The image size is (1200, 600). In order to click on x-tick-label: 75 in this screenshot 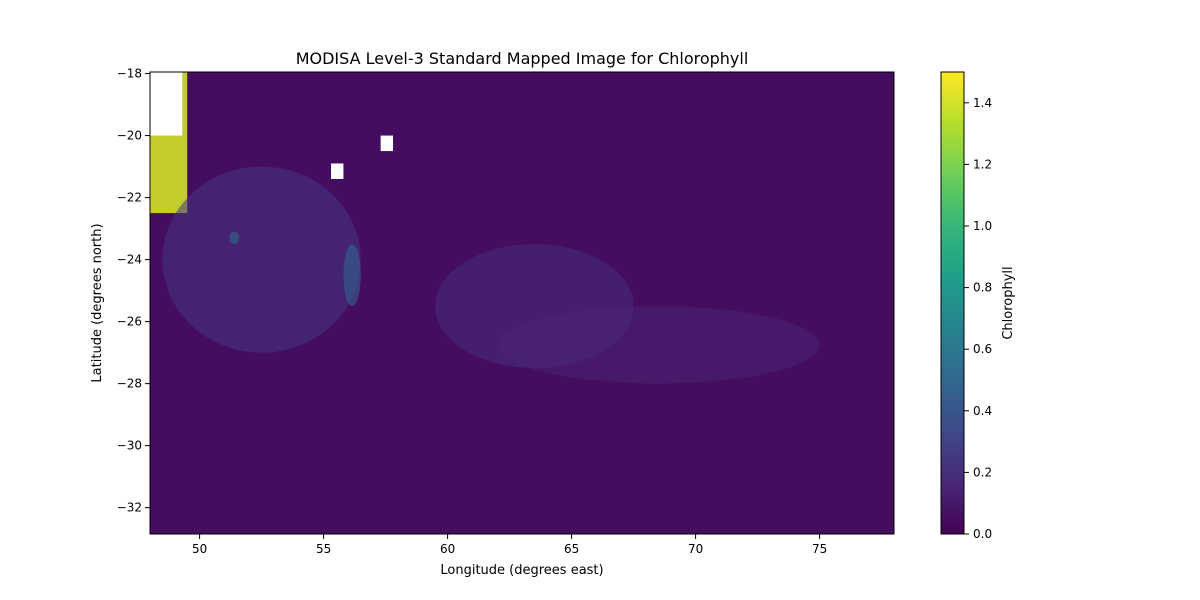, I will do `click(819, 549)`.